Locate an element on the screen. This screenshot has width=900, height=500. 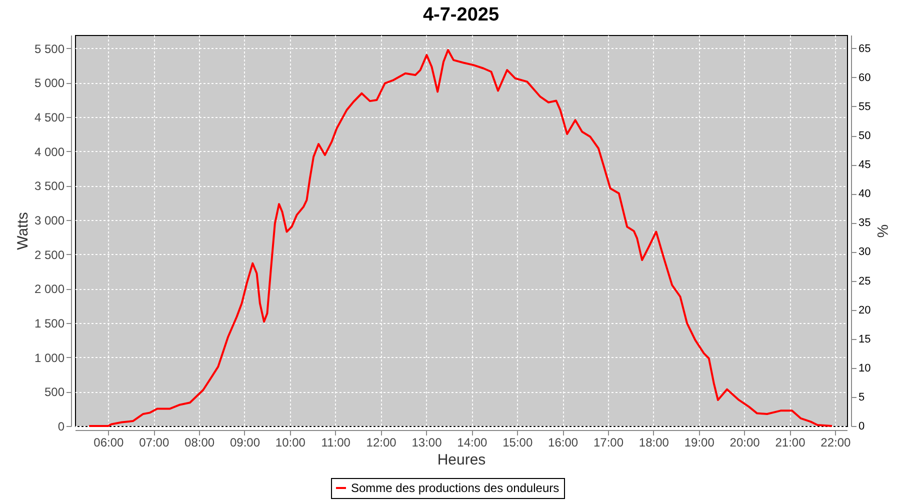
x-tick-label: 19:00 is located at coordinates (699, 443).